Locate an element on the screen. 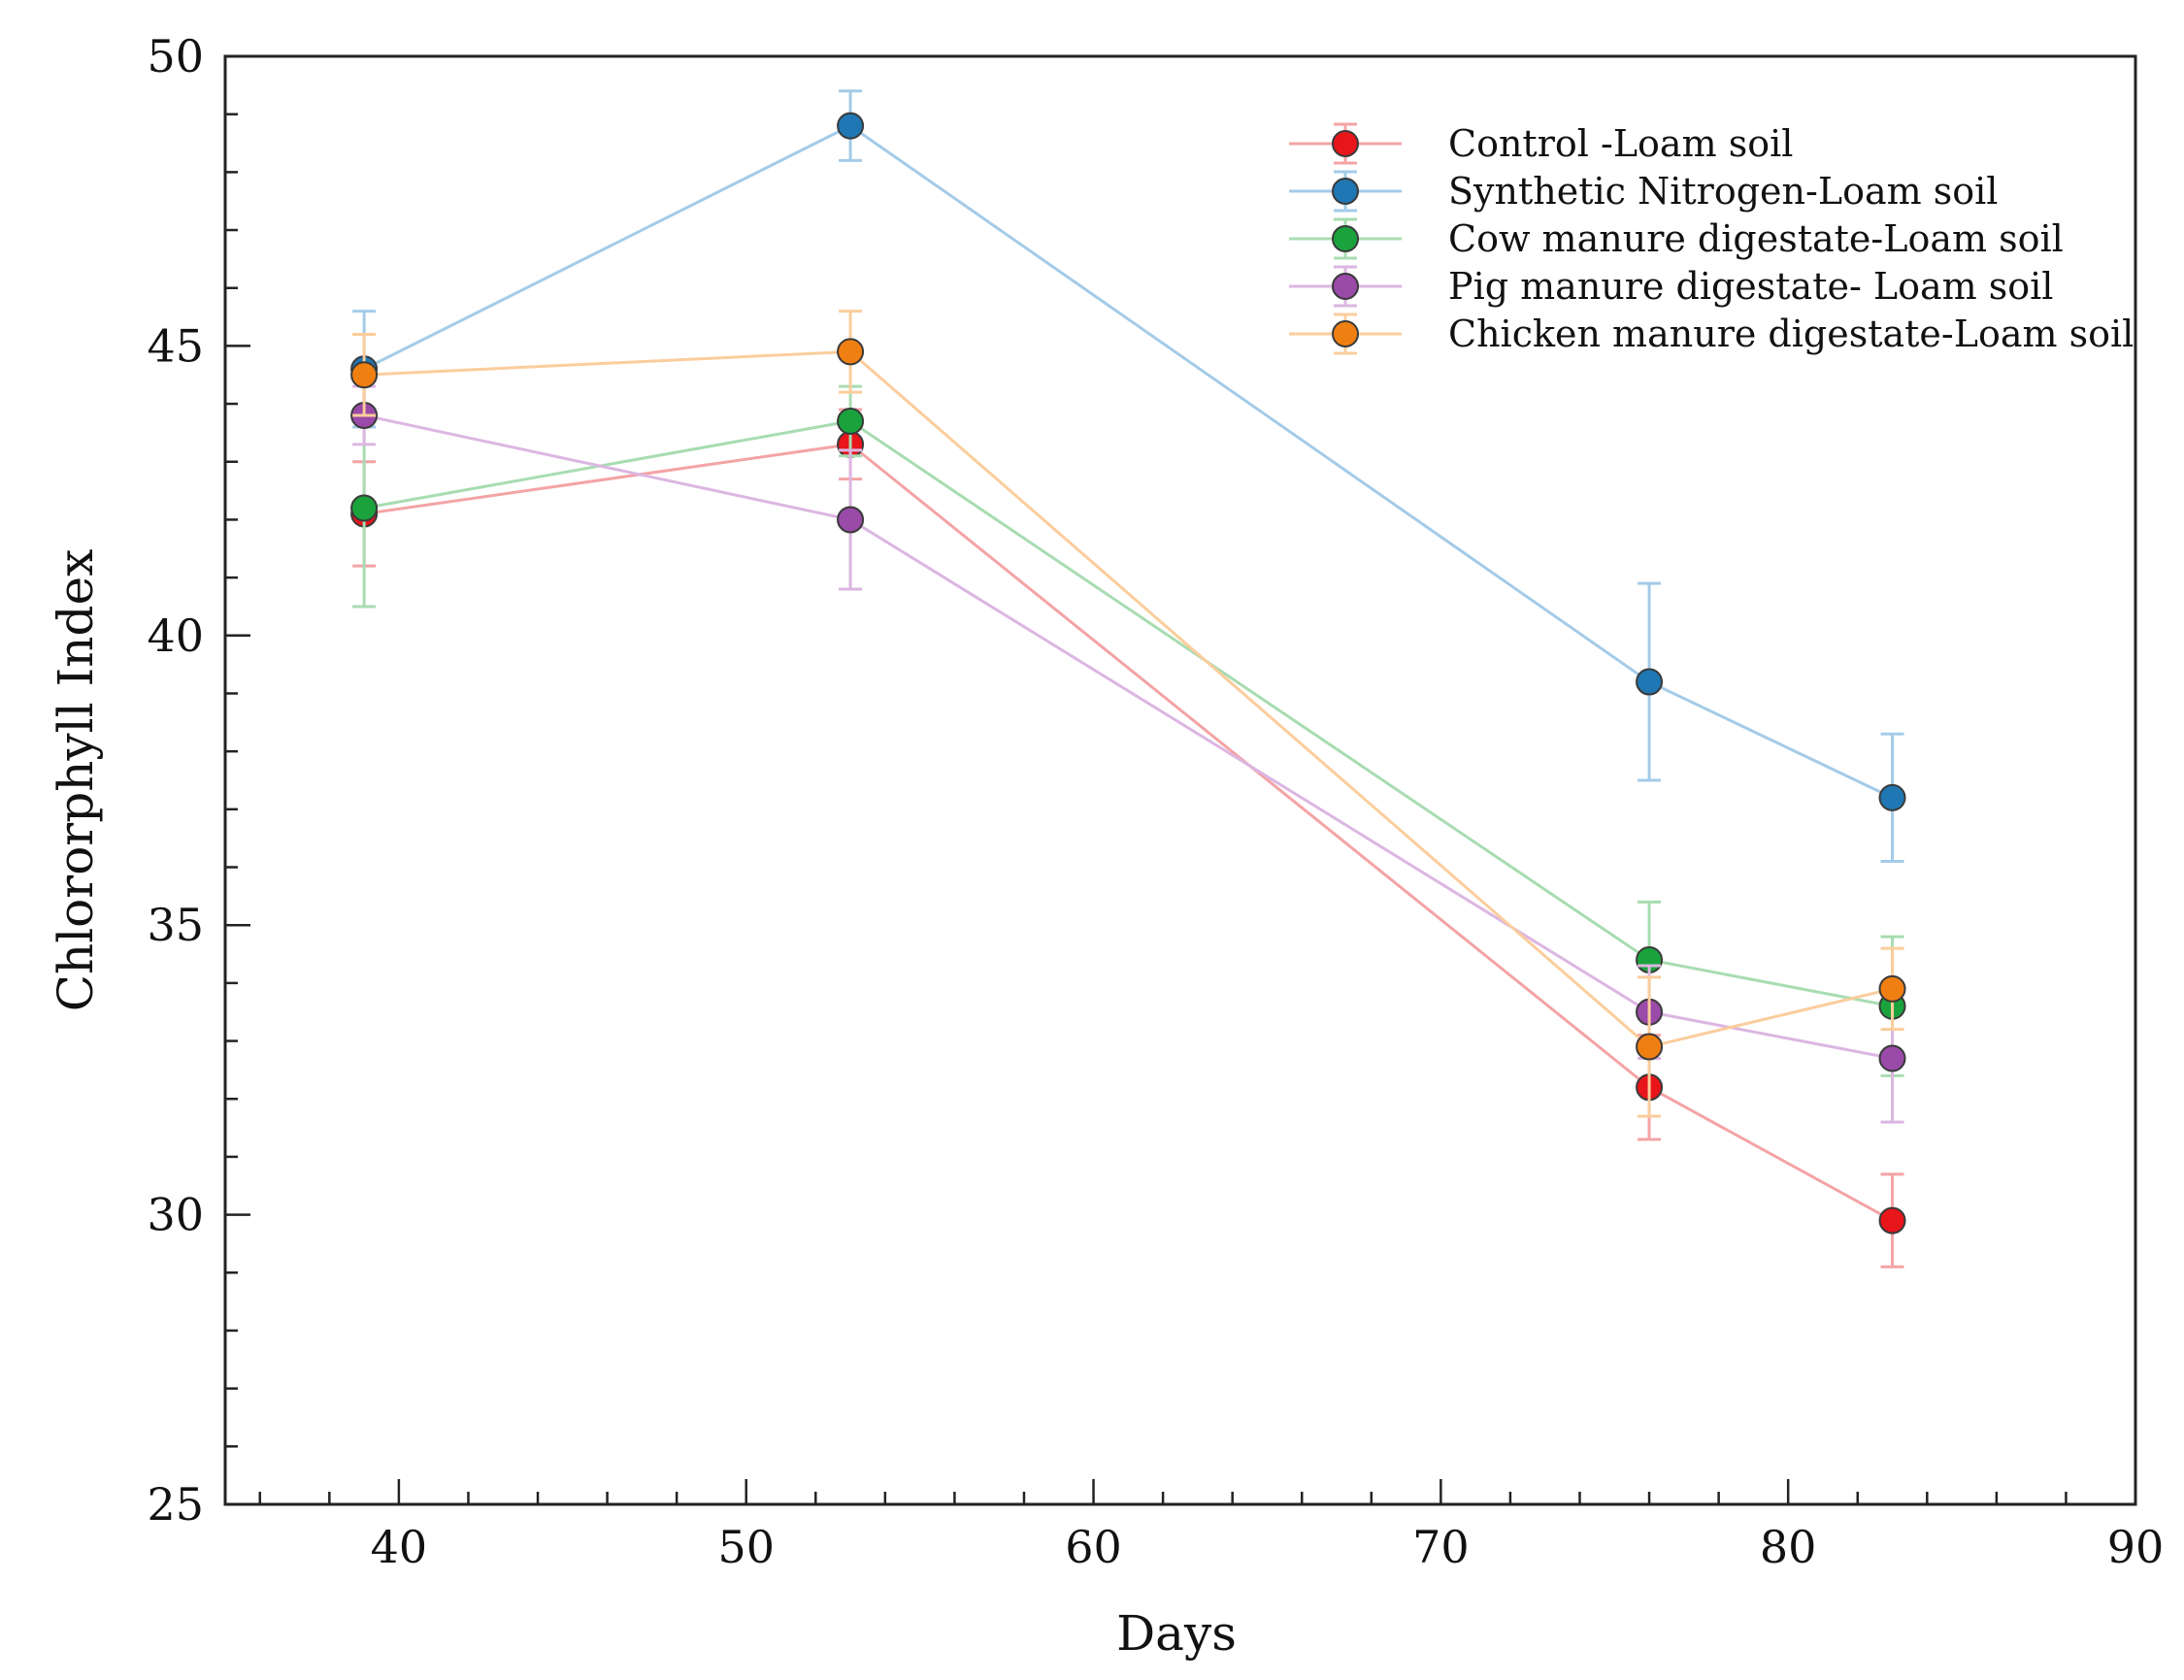 The height and width of the screenshot is (1680, 2184). x-axis-title: Days is located at coordinates (1176, 1633).